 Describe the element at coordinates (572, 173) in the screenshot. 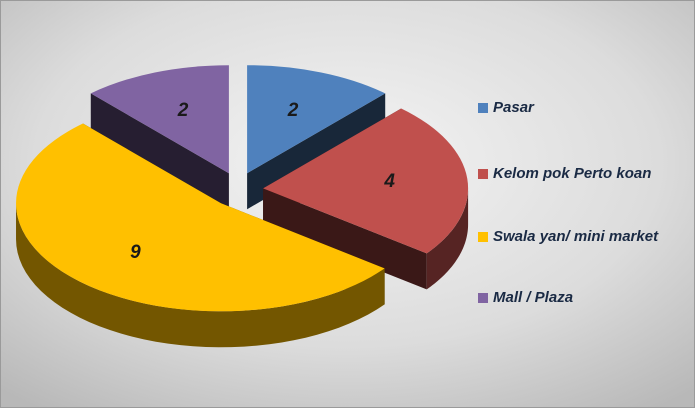

I see `legend-label: Kelom pok Perto koan` at that location.